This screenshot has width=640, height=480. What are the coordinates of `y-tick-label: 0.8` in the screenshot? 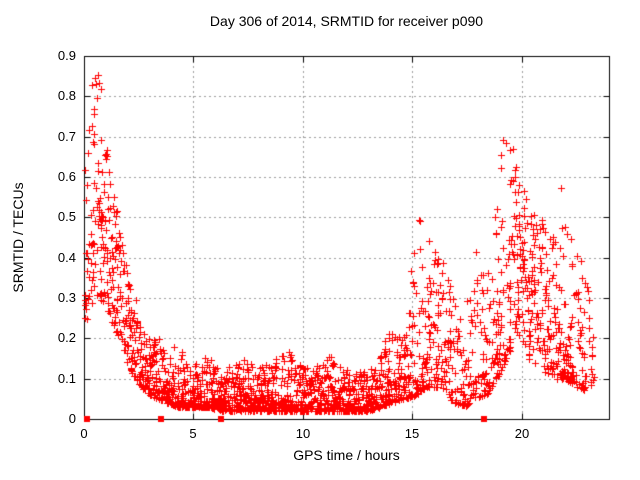 It's located at (66, 95).